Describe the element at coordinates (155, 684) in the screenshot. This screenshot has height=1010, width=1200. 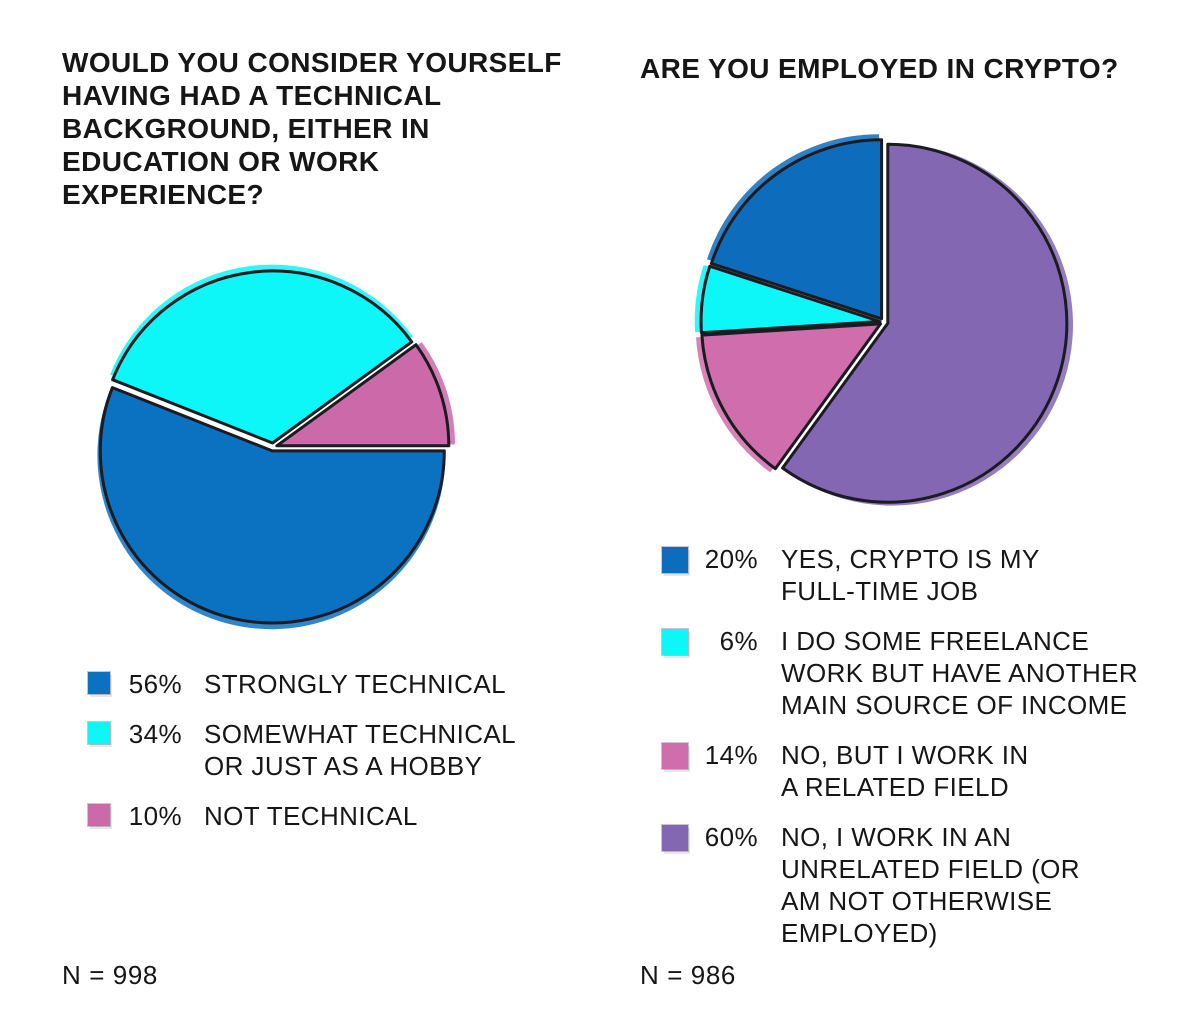
I see `legend-percent: 56%` at that location.